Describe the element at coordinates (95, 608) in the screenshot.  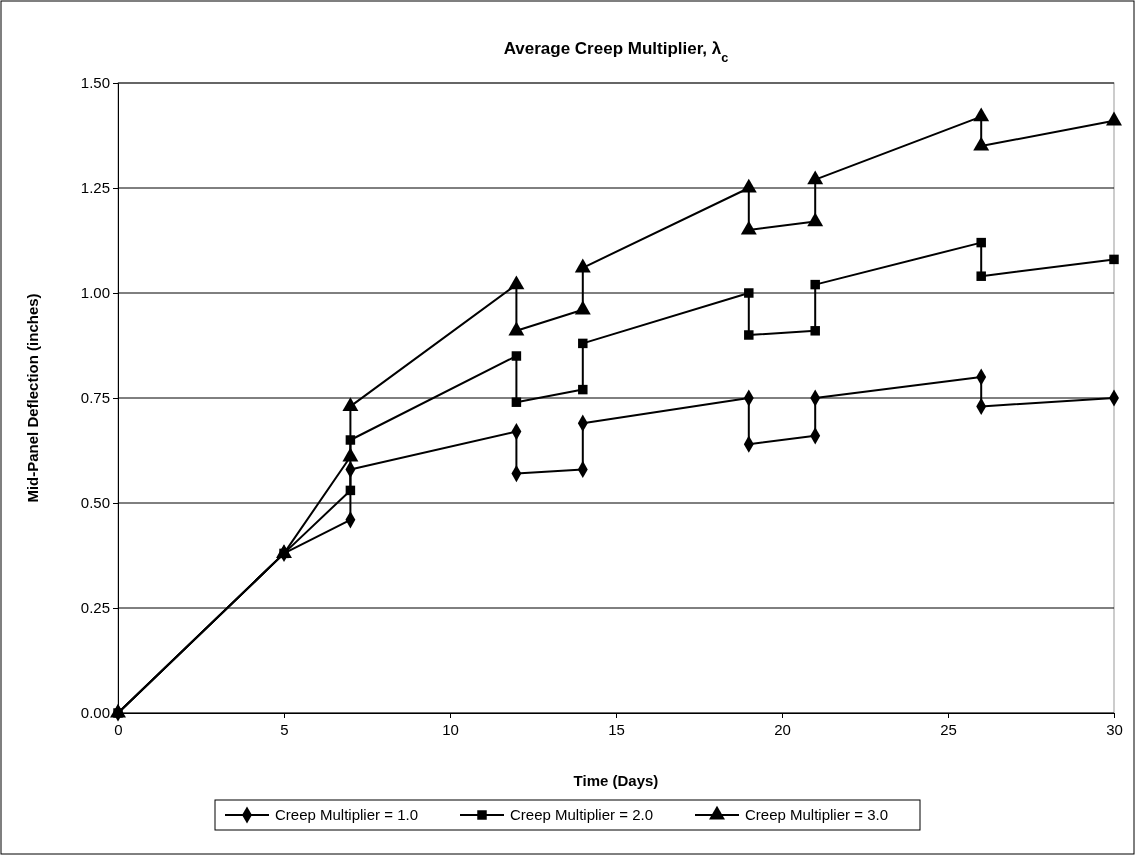
I see `y-tick-label: 0.25` at that location.